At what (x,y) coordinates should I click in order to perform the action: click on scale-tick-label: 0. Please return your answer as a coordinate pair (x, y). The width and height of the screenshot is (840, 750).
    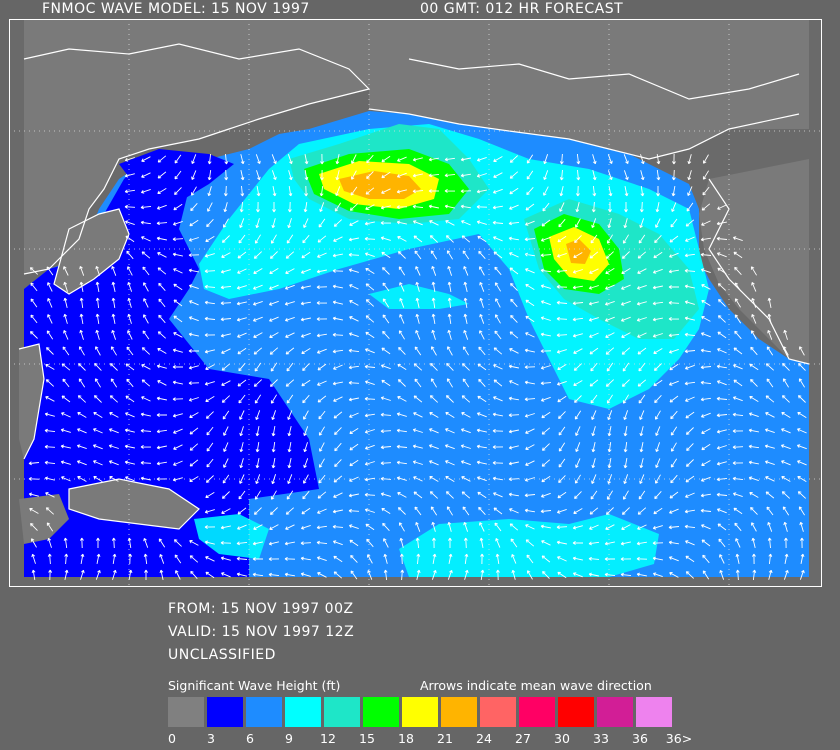
    Looking at the image, I should click on (172, 738).